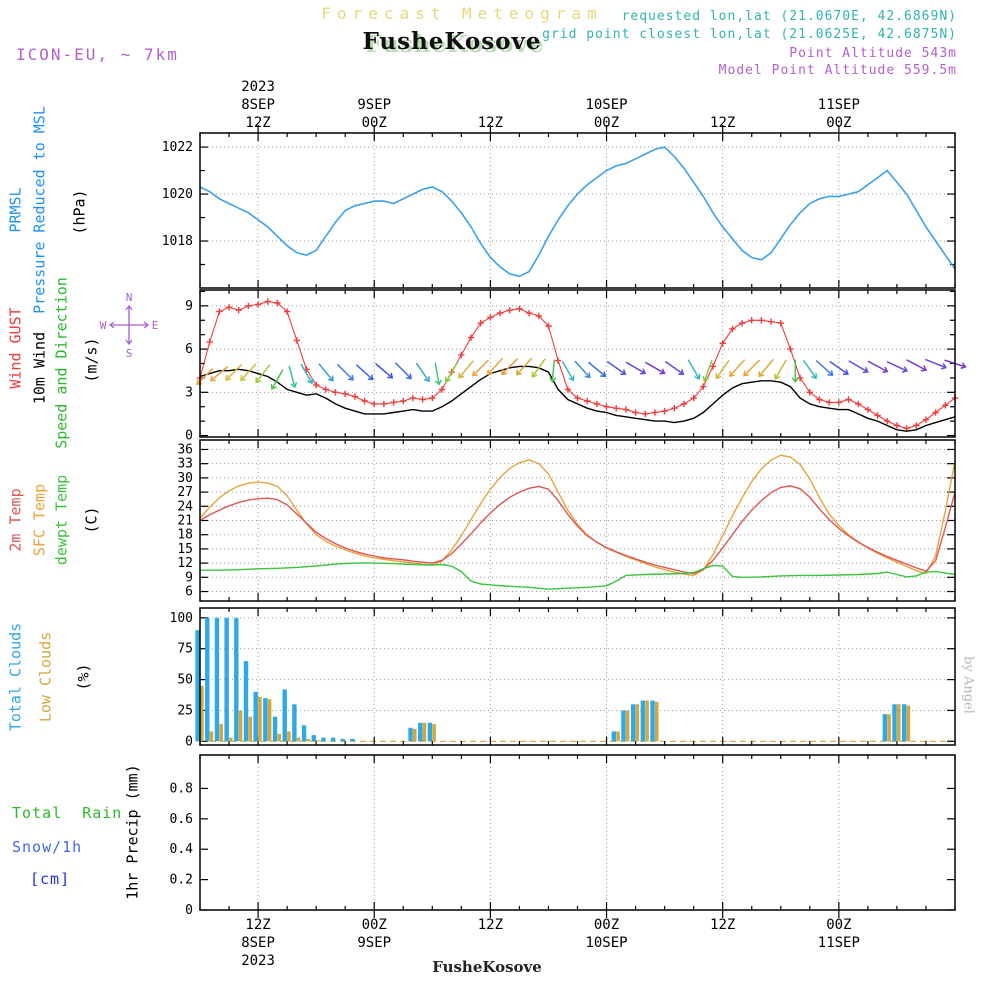 Image resolution: width=1000 pixels, height=1000 pixels. I want to click on svg-text: 11SEP, so click(839, 943).